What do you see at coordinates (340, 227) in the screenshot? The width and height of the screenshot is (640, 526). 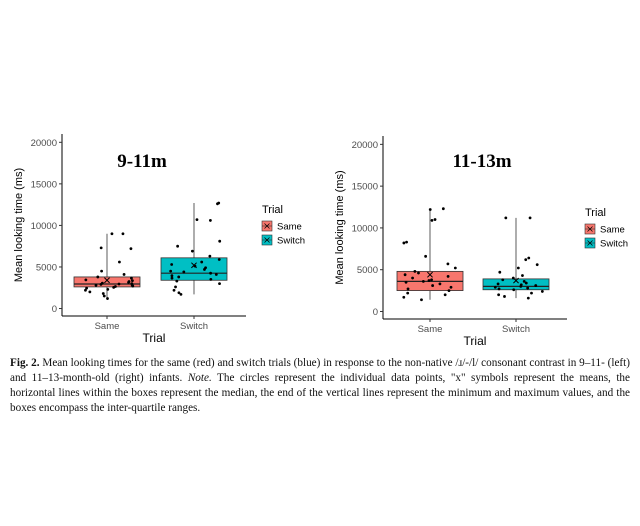 I see `y-axis-label: Mean looking time (ms)` at bounding box center [340, 227].